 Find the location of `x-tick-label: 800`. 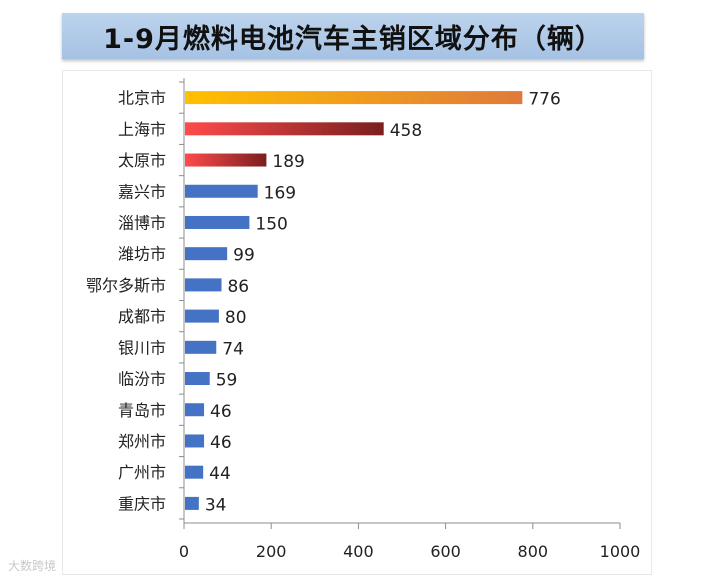

x-tick-label: 800 is located at coordinates (533, 551).